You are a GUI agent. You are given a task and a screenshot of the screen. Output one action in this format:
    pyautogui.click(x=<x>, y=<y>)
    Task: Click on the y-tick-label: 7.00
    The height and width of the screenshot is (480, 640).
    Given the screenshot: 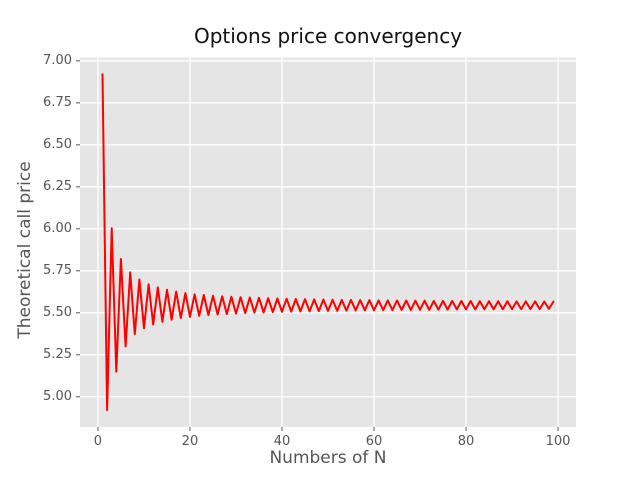 What is the action you would take?
    pyautogui.click(x=57, y=61)
    